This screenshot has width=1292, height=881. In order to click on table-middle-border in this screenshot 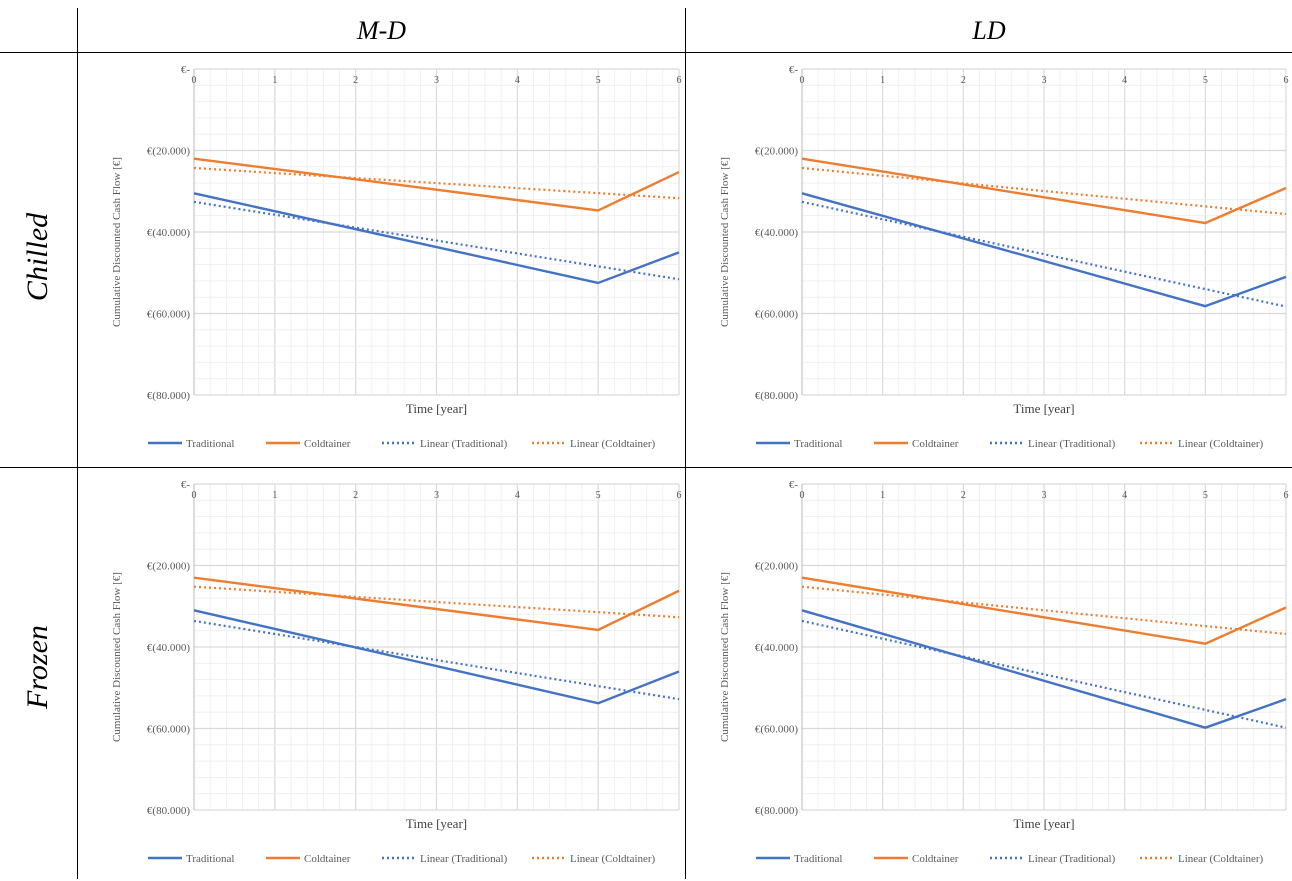, I will do `click(685, 443)`.